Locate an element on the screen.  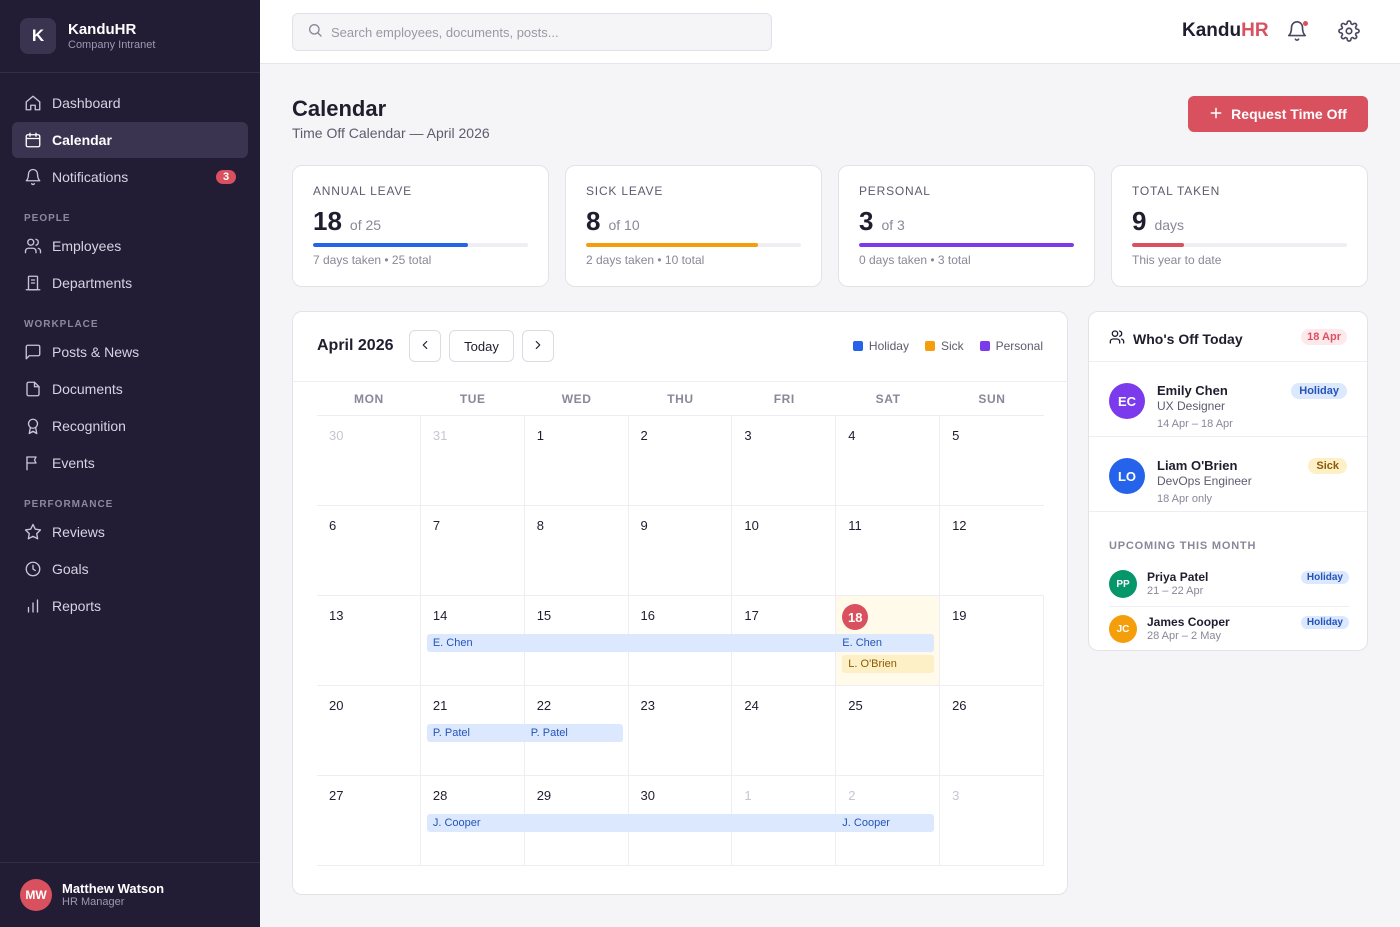
stat-label: SICK LEAVE is located at coordinates (625, 191).